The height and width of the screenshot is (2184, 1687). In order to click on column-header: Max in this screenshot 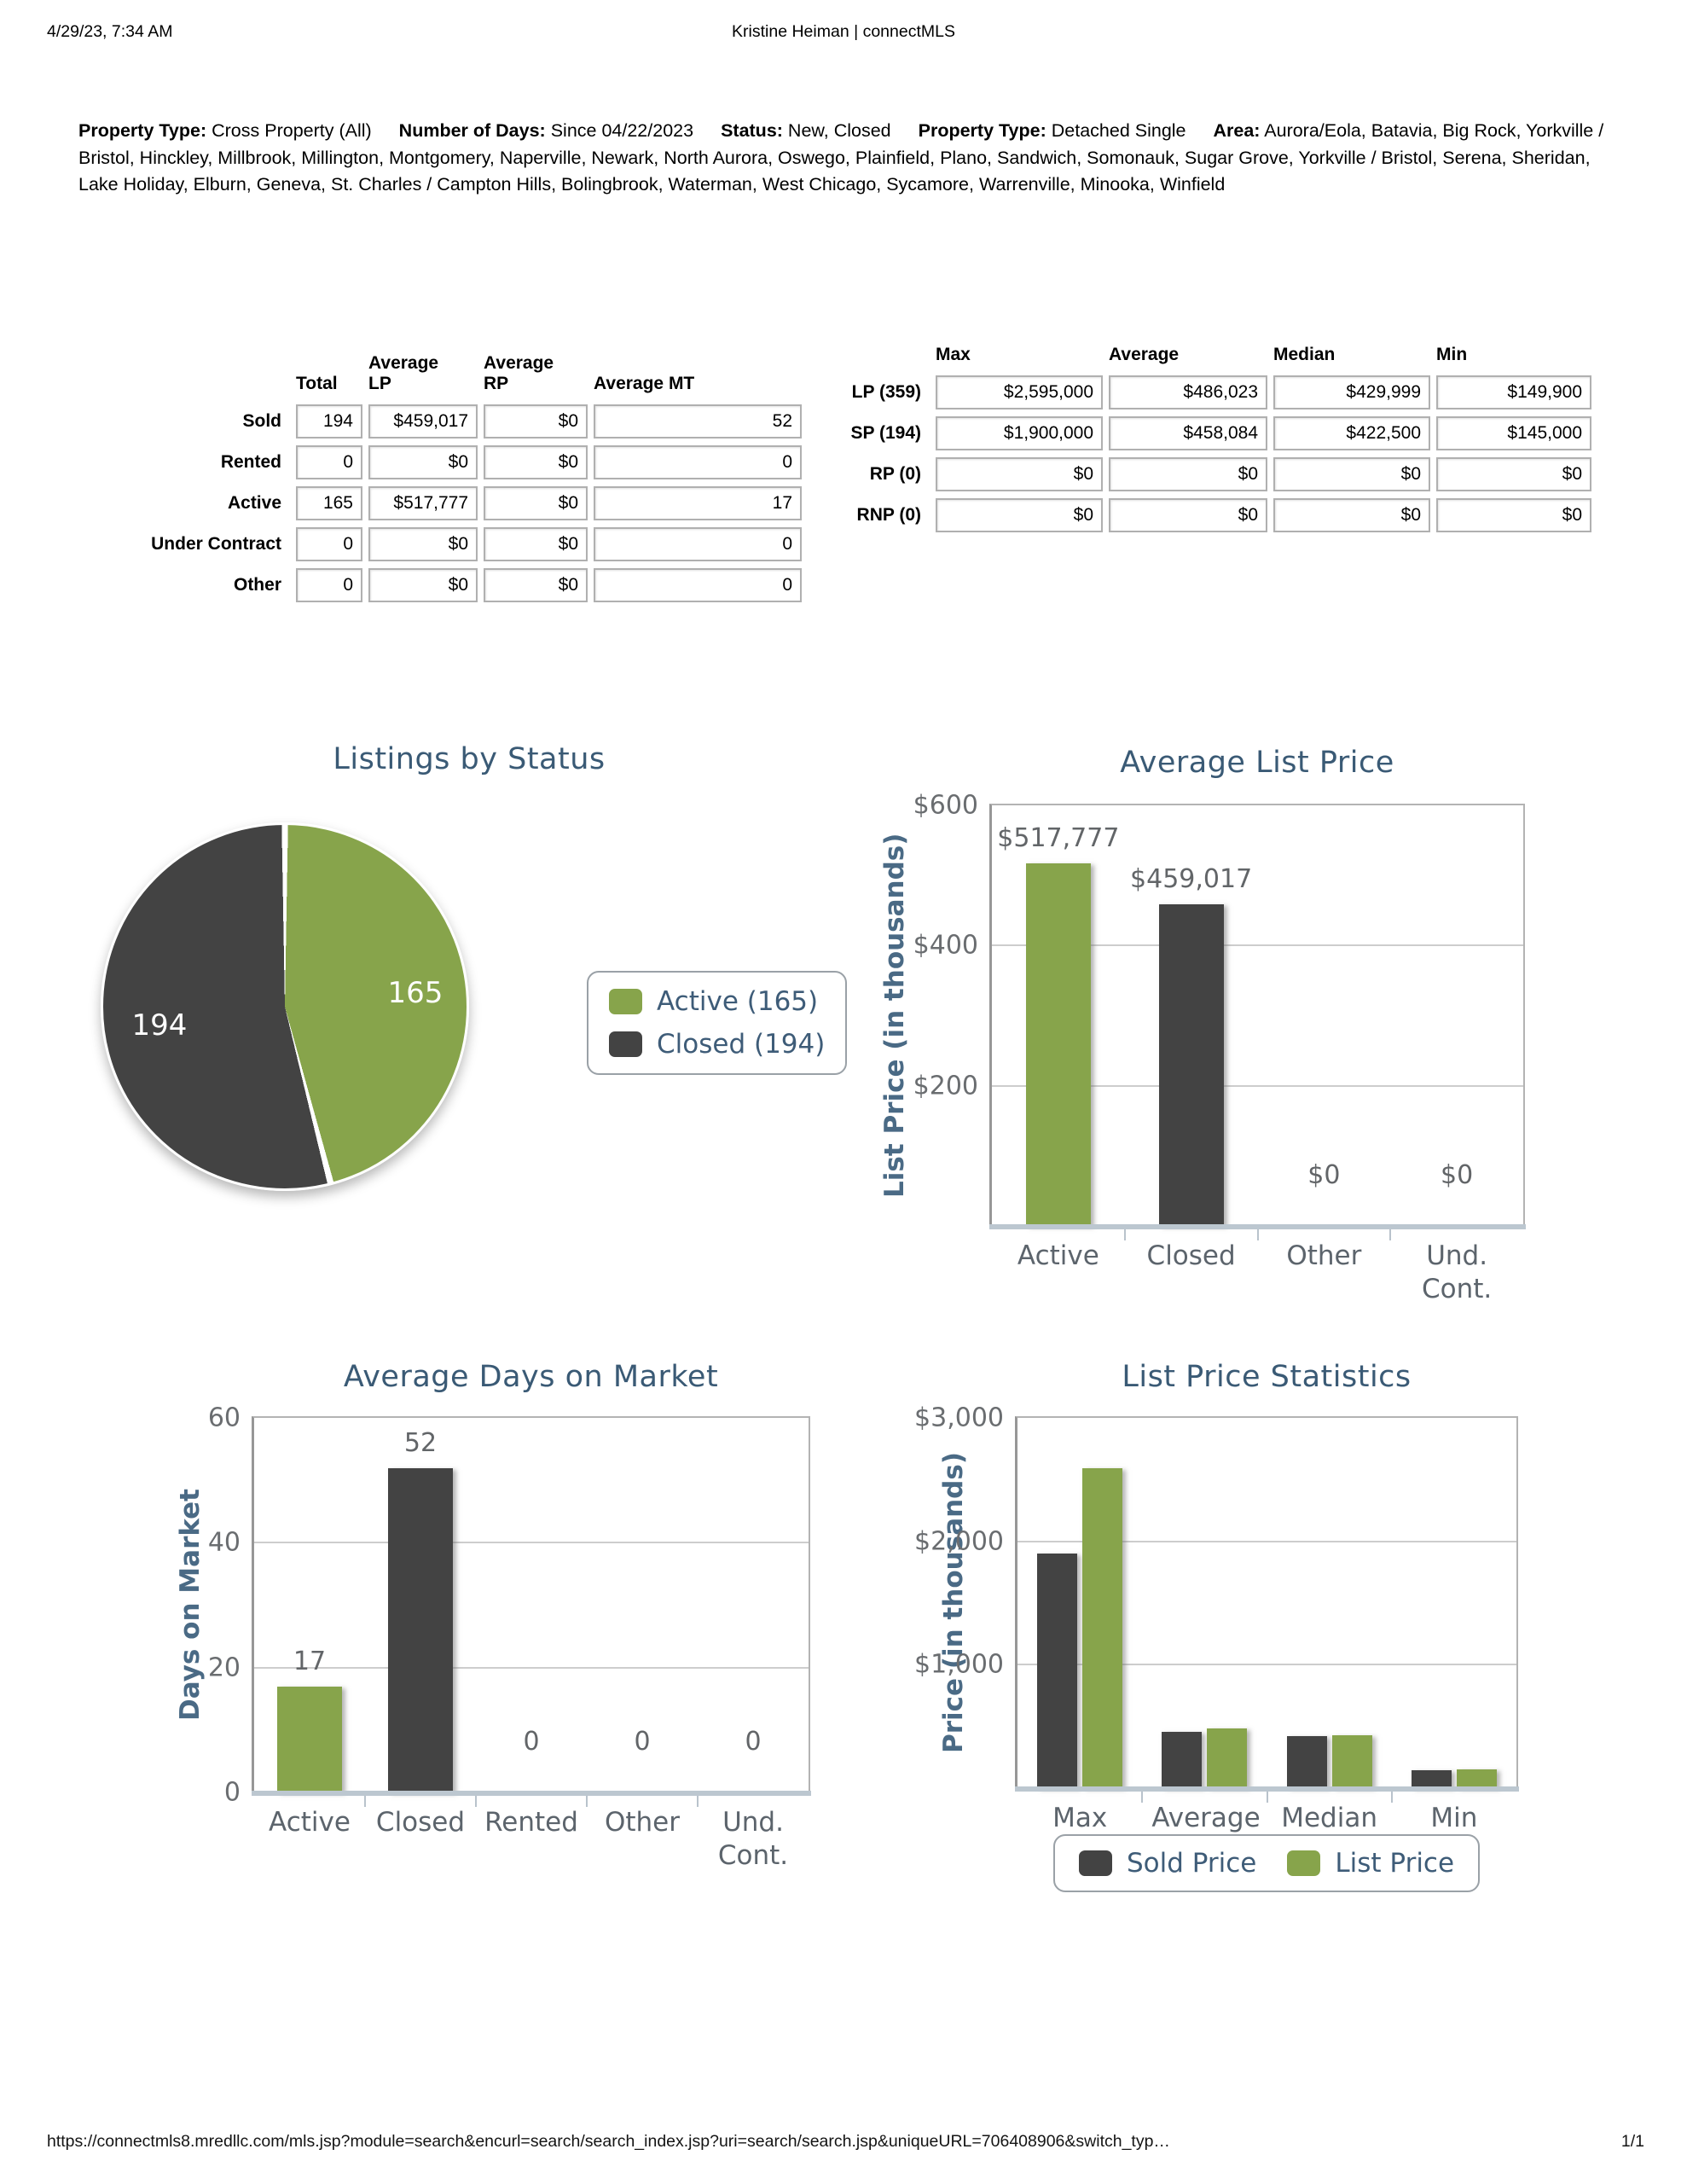, I will do `click(953, 354)`.